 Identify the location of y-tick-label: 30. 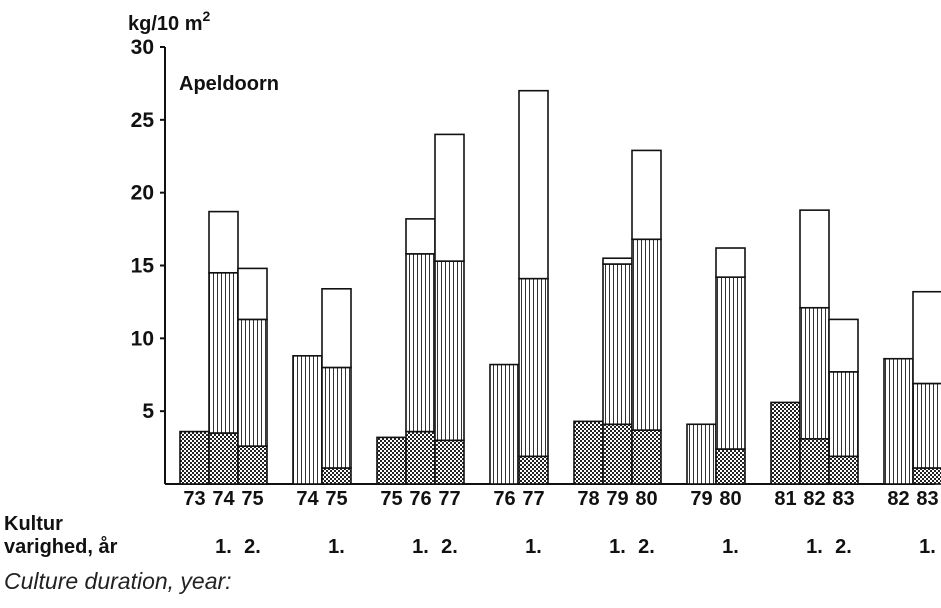
(142, 47).